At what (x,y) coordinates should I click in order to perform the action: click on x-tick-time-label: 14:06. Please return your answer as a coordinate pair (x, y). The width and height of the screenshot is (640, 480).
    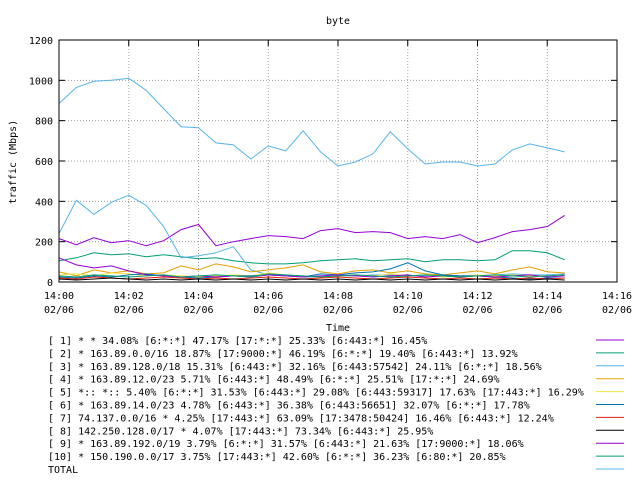
    Looking at the image, I should click on (268, 296).